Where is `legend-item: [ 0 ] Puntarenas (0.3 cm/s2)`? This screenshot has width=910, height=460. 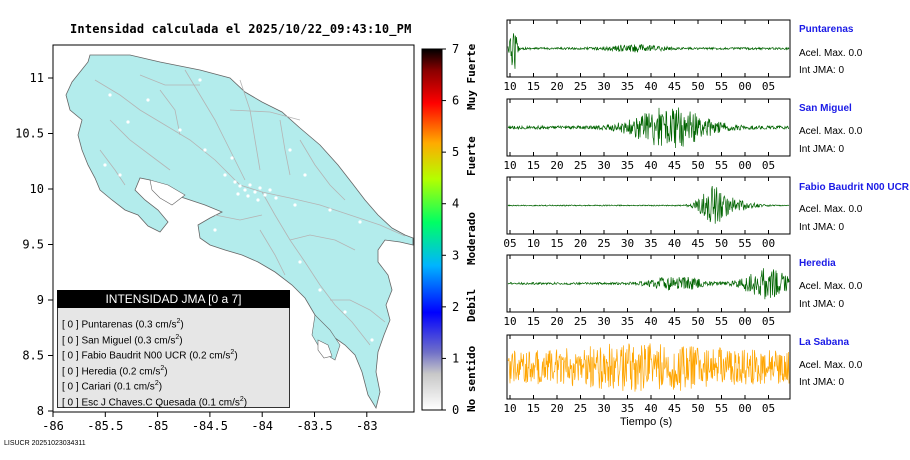
legend-item: [ 0 ] Puntarenas (0.3 cm/s2) is located at coordinates (123, 324).